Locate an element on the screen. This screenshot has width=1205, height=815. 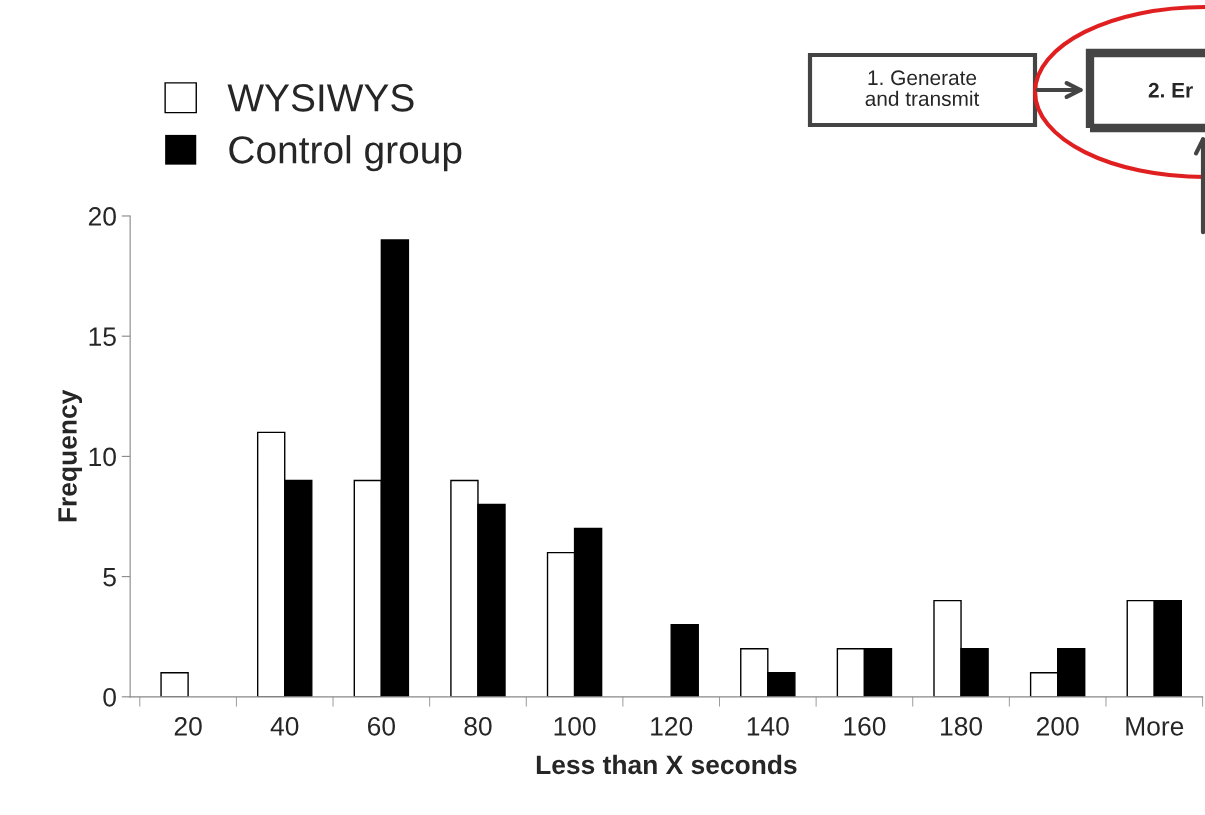
x-tick-label: More is located at coordinates (1155, 726).